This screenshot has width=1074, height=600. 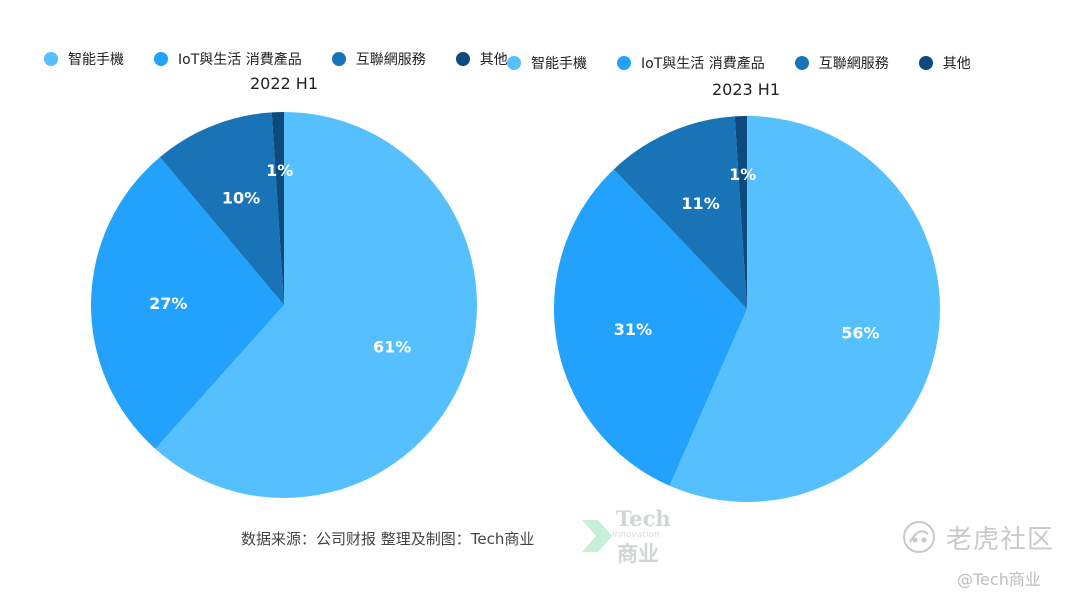 I want to click on slice-label-iot: 31%, so click(x=633, y=329).